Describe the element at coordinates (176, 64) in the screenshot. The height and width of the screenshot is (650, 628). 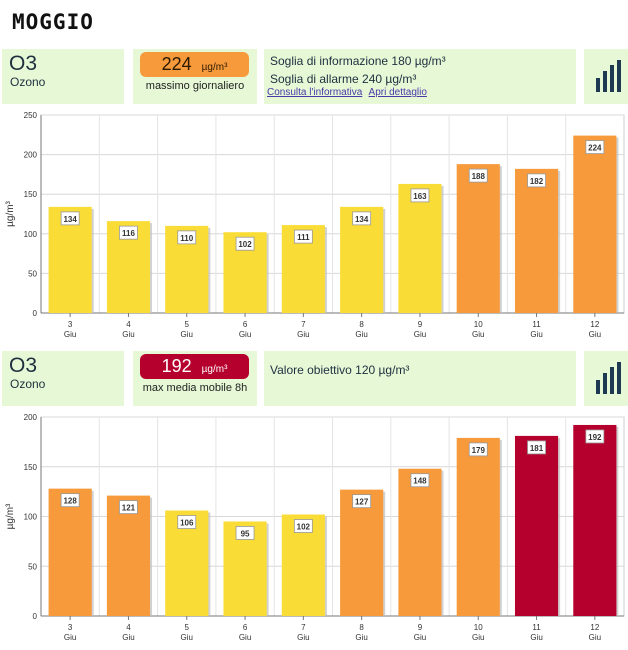
I see `value-number: 224` at that location.